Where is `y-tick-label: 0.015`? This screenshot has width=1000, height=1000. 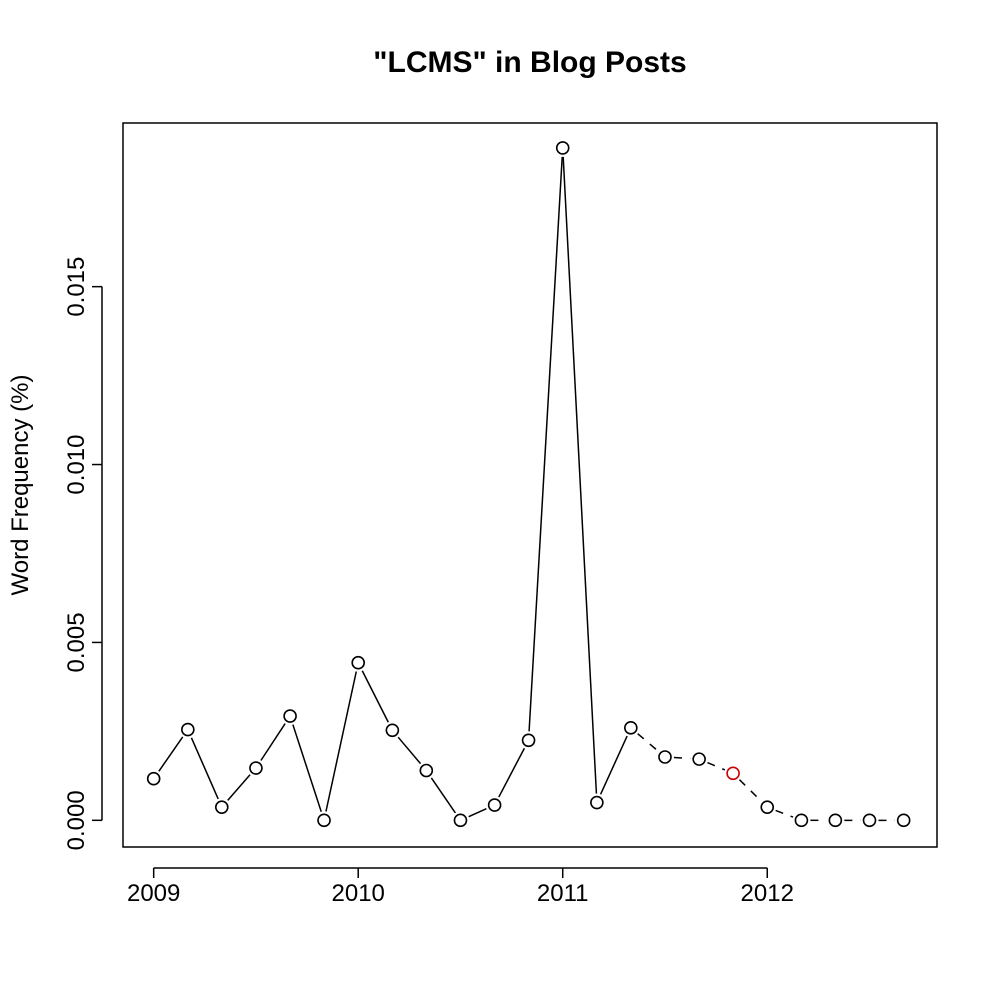 y-tick-label: 0.015 is located at coordinates (76, 287).